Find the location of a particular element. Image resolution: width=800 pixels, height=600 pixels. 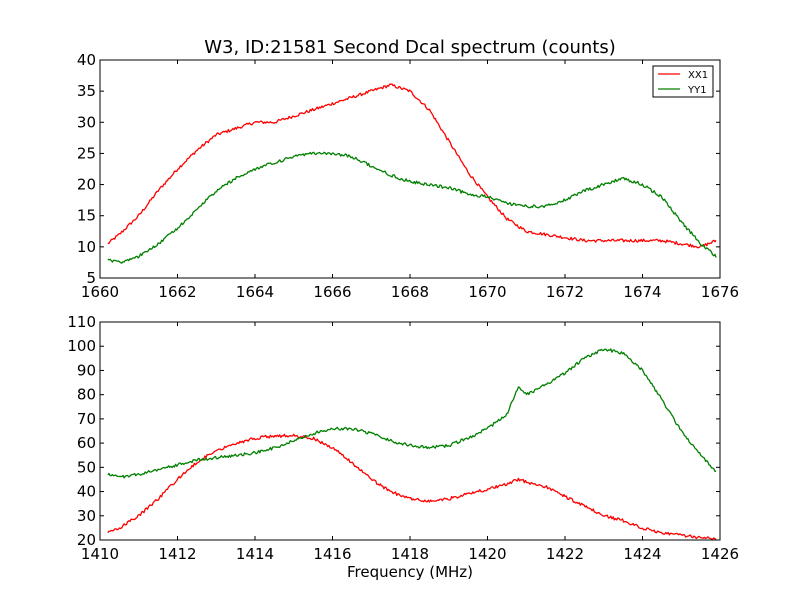

y-tick-label-1-6: 80 is located at coordinates (86, 395).